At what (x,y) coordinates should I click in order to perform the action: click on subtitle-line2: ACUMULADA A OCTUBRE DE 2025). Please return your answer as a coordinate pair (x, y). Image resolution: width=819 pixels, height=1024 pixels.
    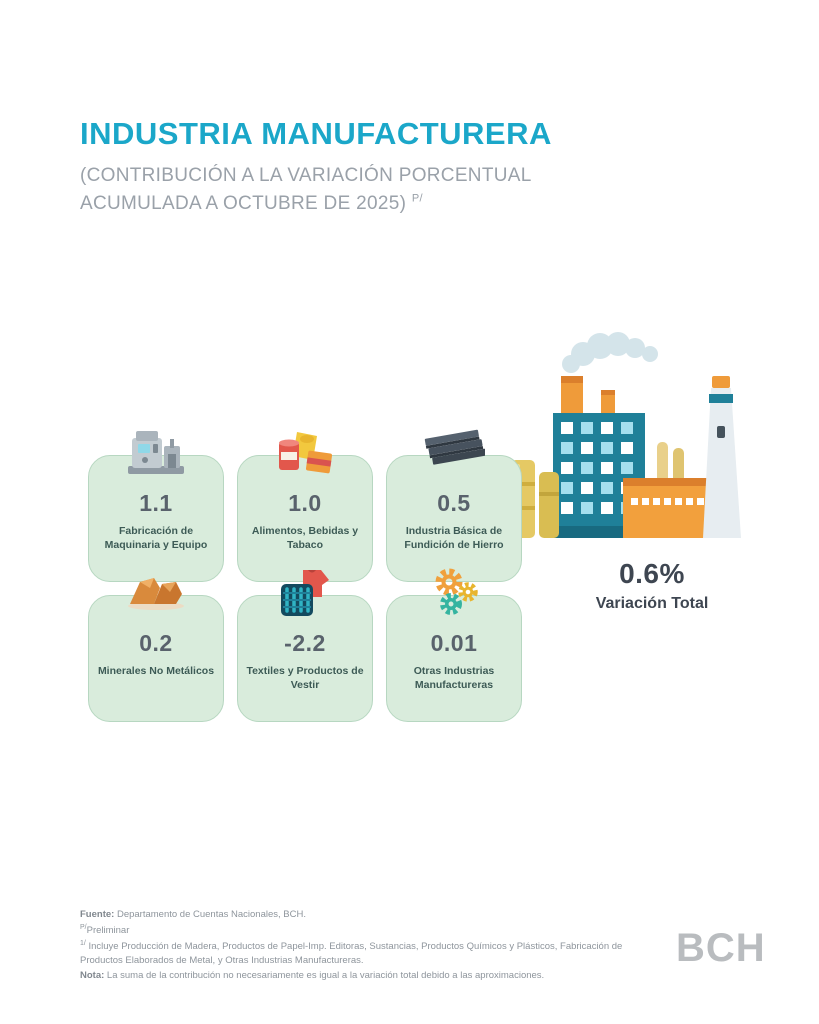
    Looking at the image, I should click on (243, 203).